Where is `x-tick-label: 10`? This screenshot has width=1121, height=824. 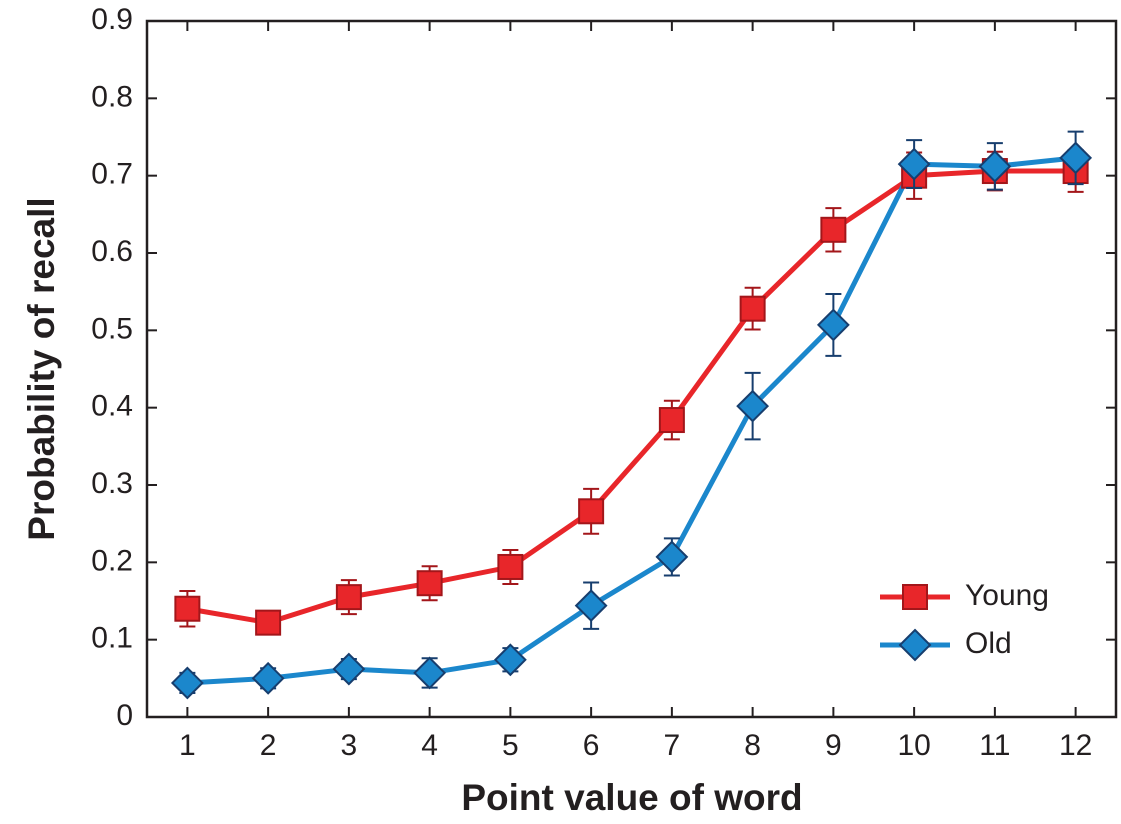
x-tick-label: 10 is located at coordinates (913, 745).